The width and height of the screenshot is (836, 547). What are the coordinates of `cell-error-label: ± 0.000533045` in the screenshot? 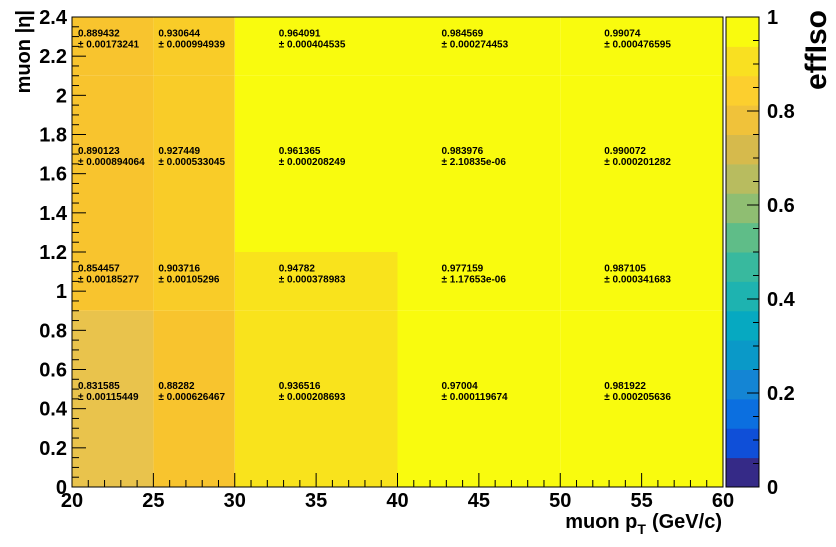 It's located at (191, 162).